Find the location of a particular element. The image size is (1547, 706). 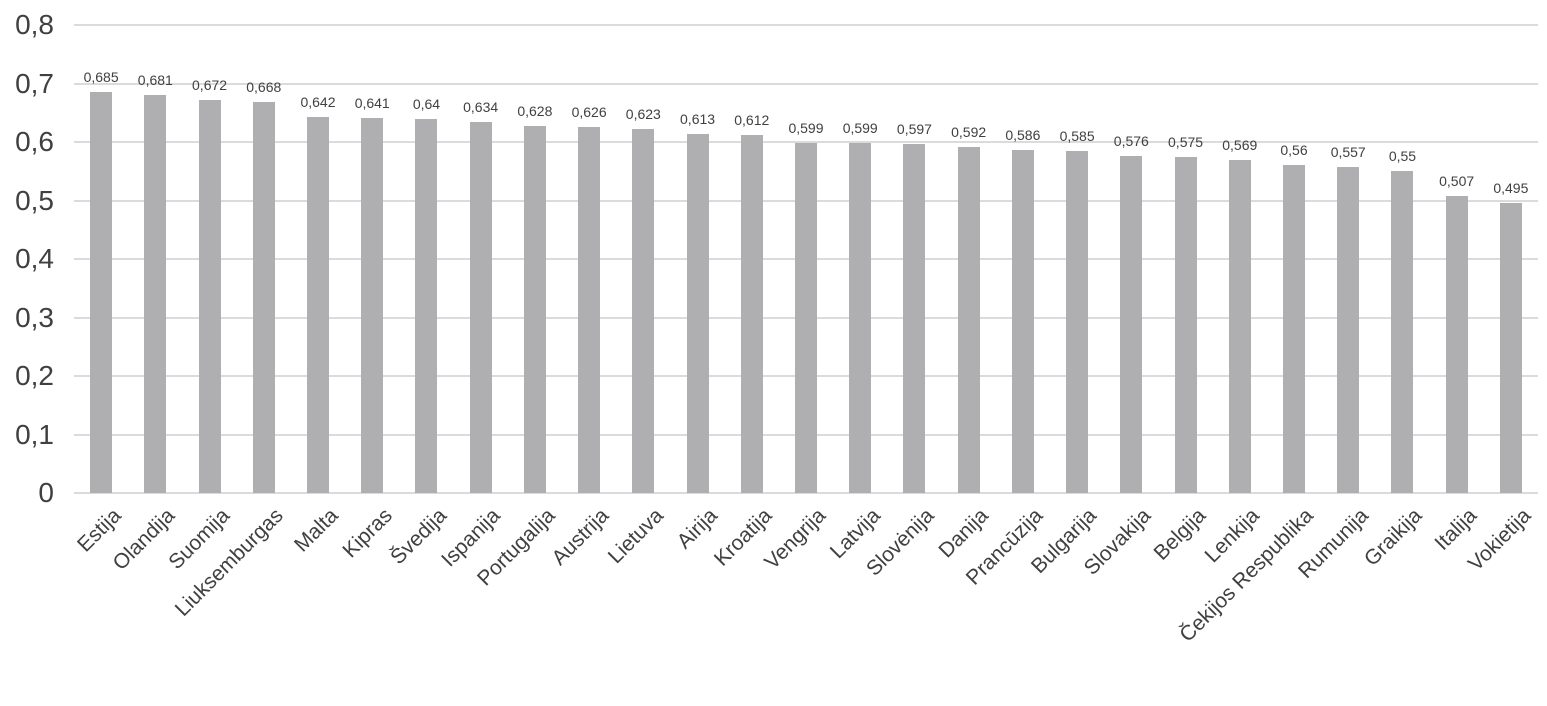

bar-value-label: 0,626 is located at coordinates (589, 111).